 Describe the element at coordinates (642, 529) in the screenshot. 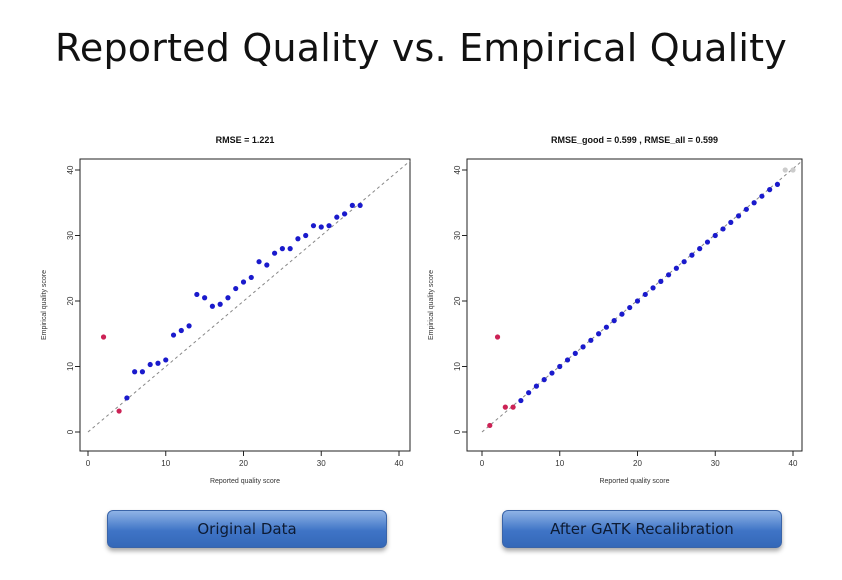

I see `after-gatk-recalibration-button: After GATK Recalibration` at that location.